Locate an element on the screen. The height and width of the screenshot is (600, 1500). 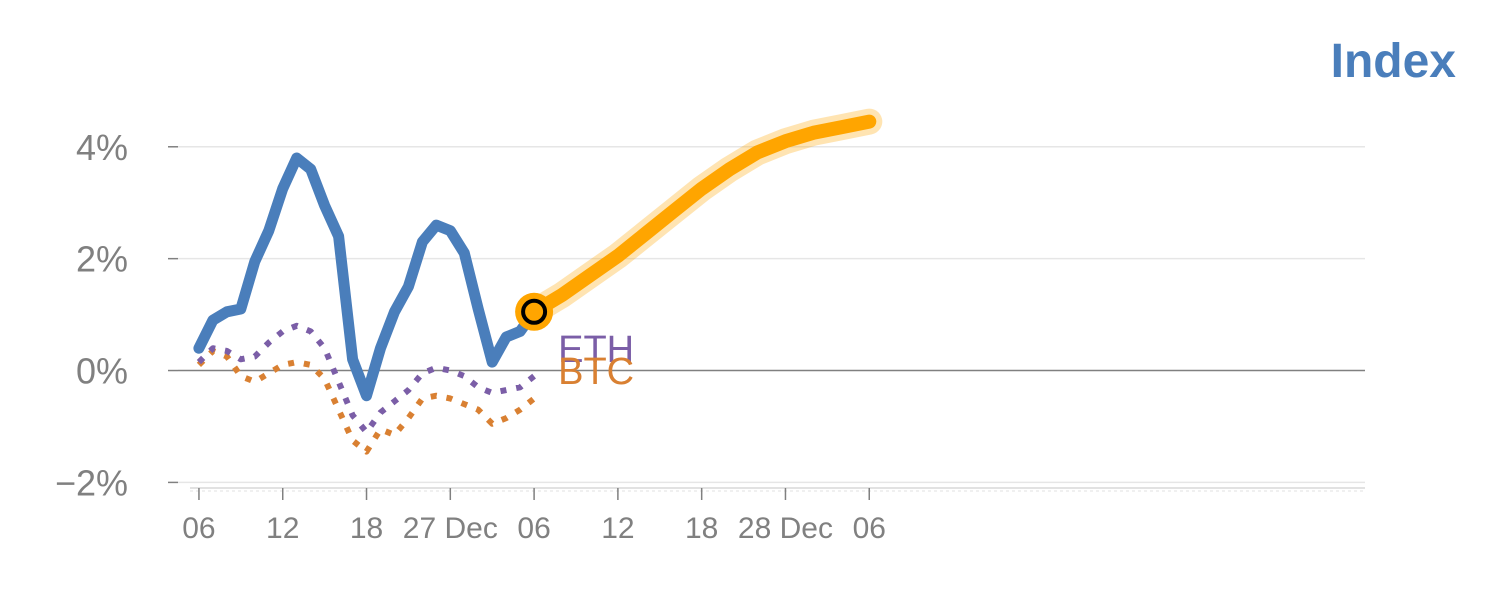
chart-title: Index is located at coordinates (1393, 61).